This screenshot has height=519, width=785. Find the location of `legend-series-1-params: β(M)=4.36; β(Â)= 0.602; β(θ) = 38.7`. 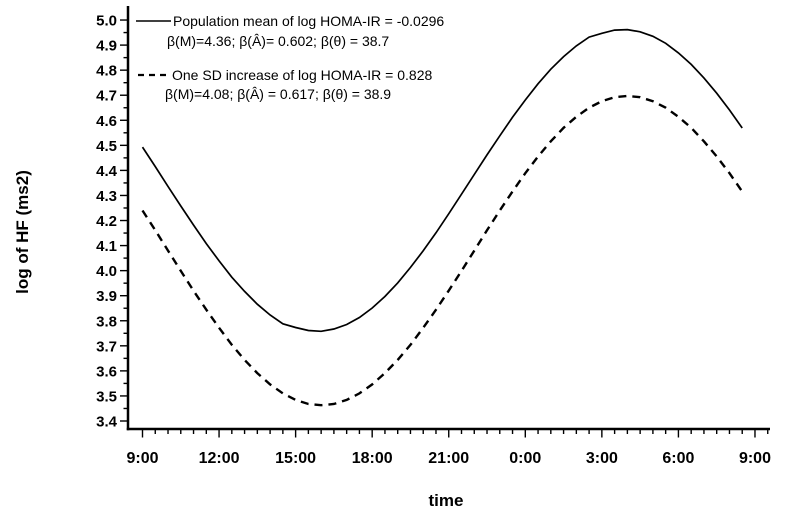

legend-series-1-params: β(M)=4.36; β(Â)= 0.602; β(θ) = 38.7 is located at coordinates (278, 41).